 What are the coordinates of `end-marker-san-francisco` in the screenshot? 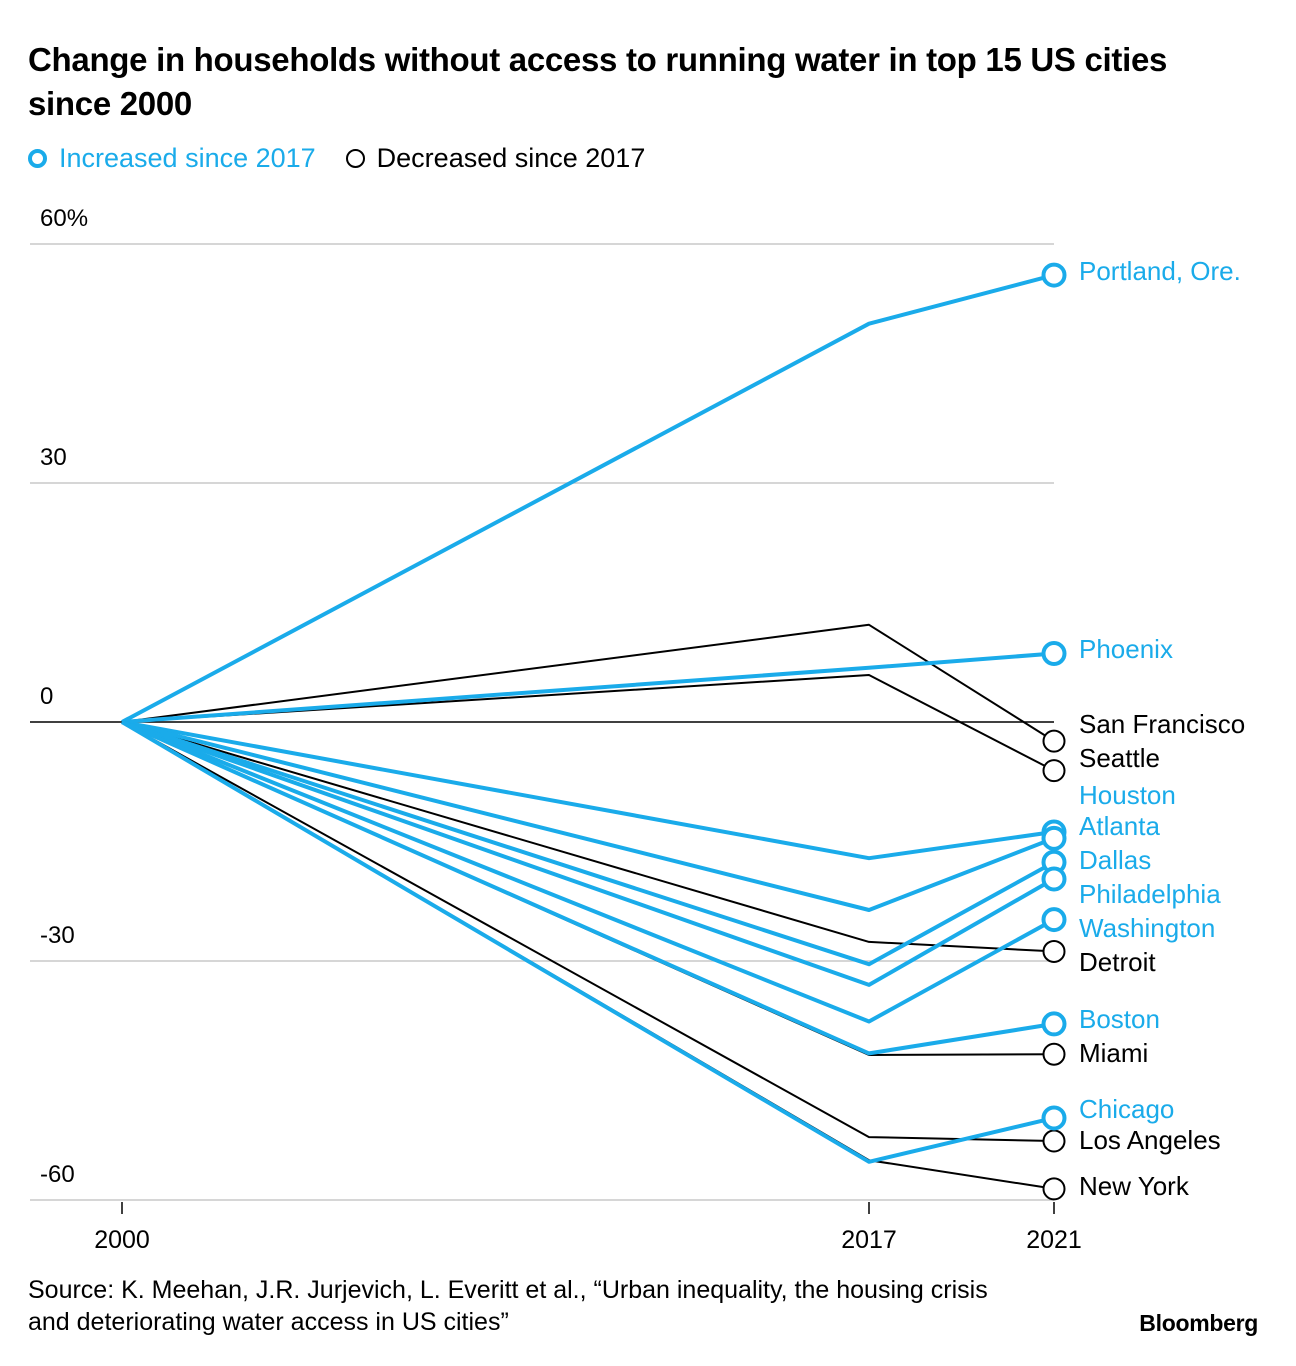 It's located at (1054, 741).